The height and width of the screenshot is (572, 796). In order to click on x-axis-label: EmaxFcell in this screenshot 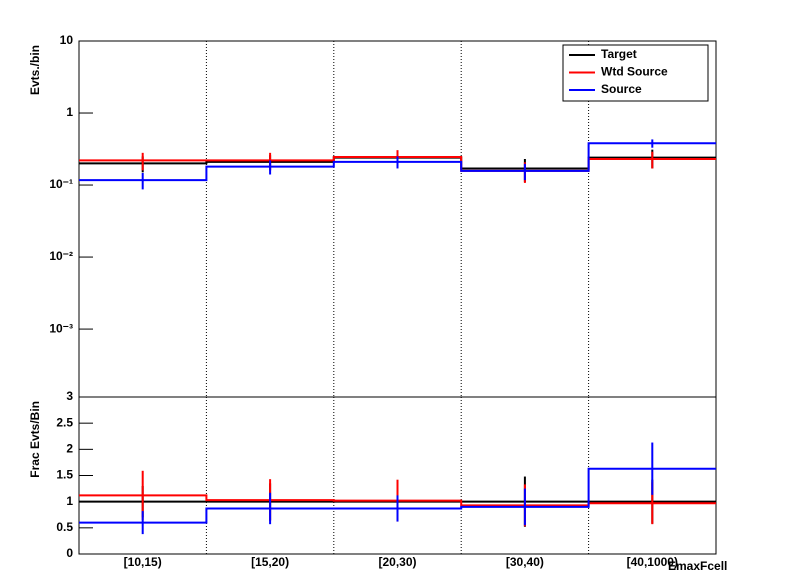, I will do `click(697, 565)`.